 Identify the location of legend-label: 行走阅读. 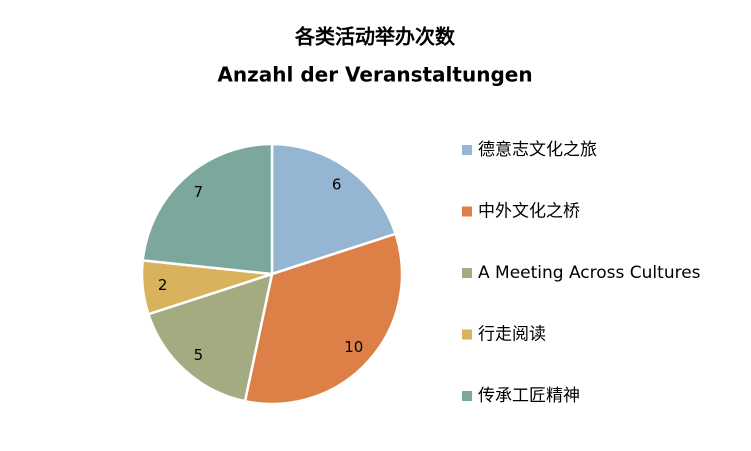
(512, 335).